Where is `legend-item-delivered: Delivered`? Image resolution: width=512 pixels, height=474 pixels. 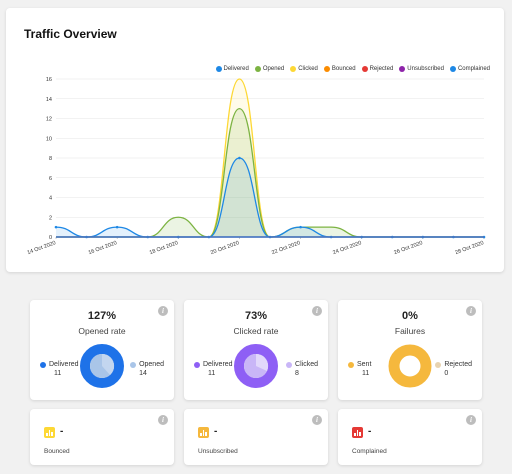 legend-item-delivered: Delivered is located at coordinates (232, 69).